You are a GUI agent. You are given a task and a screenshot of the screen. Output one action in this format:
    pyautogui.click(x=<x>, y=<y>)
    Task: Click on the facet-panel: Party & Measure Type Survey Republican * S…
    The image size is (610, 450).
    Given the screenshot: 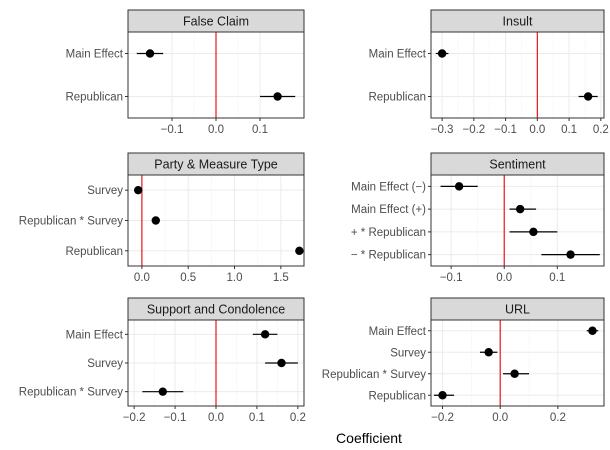 What is the action you would take?
    pyautogui.click(x=162, y=218)
    